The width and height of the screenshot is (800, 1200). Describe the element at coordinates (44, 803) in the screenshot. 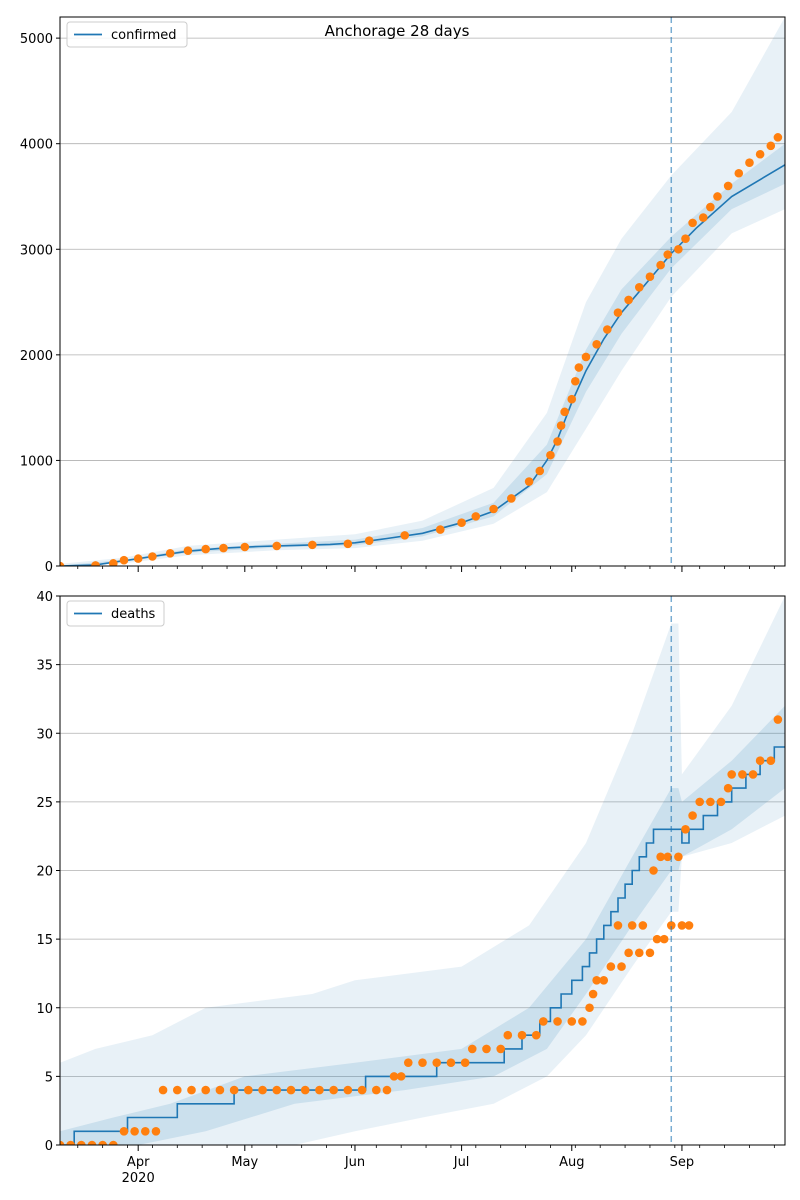

I see `y-tick-label: 25` at that location.